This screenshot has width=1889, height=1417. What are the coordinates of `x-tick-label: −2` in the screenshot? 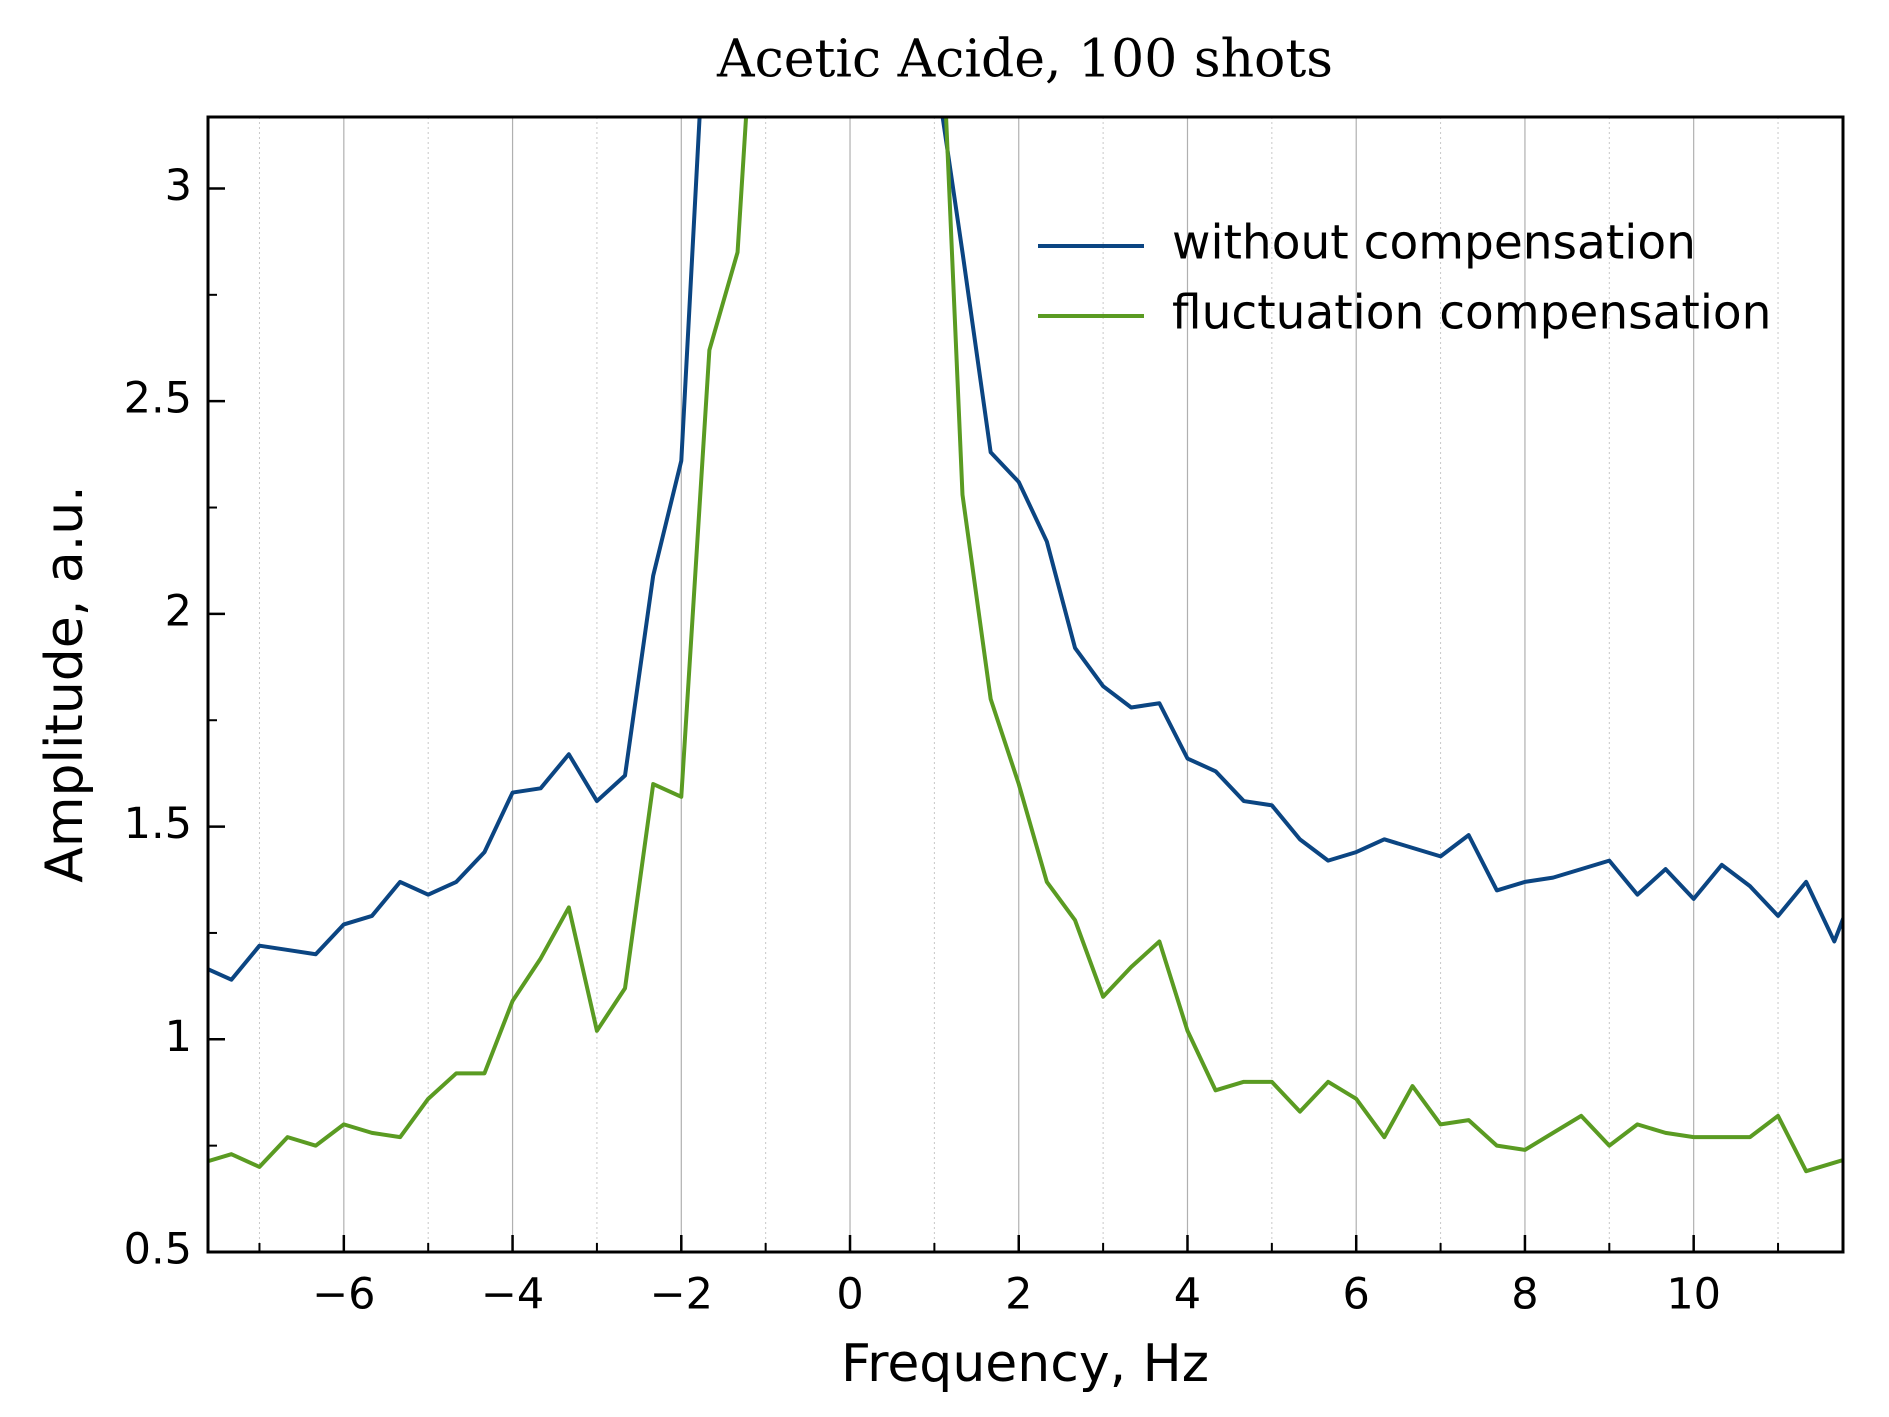 It's located at (681, 1295).